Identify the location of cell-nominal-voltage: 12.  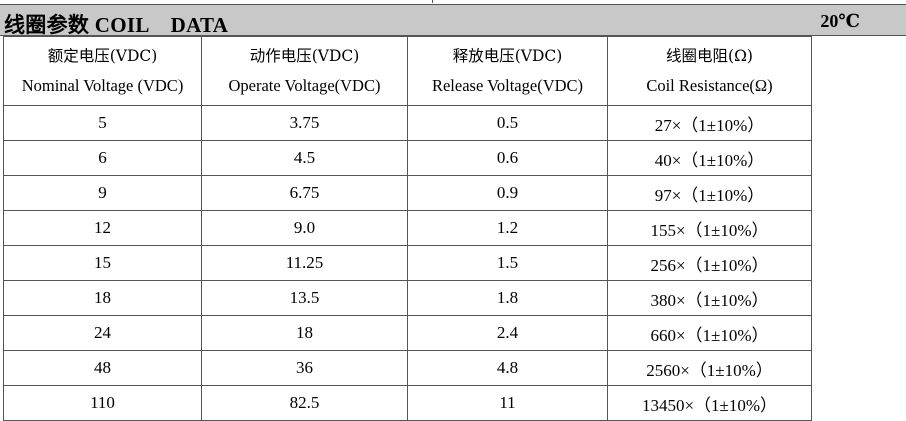
(102, 228).